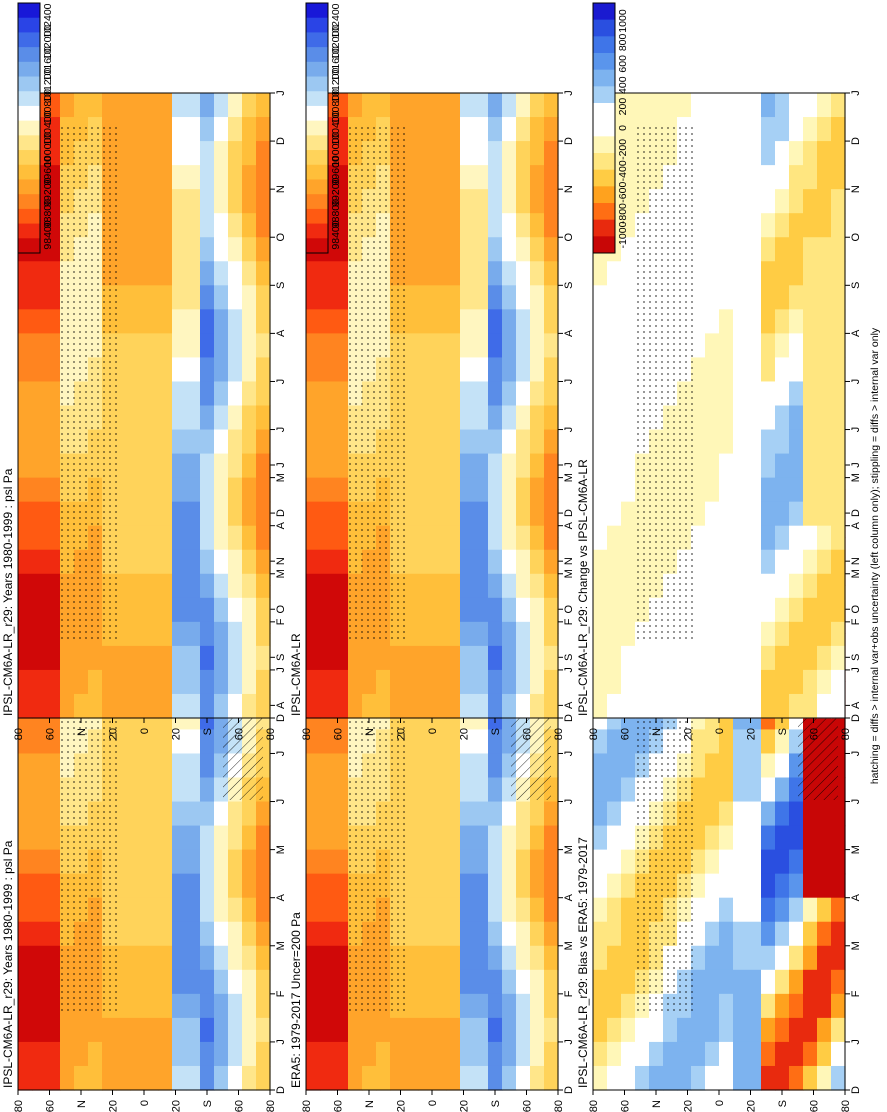 The height and width of the screenshot is (1112, 887). What do you see at coordinates (569, 285) in the screenshot?
I see `x-tick-label: S` at bounding box center [569, 285].